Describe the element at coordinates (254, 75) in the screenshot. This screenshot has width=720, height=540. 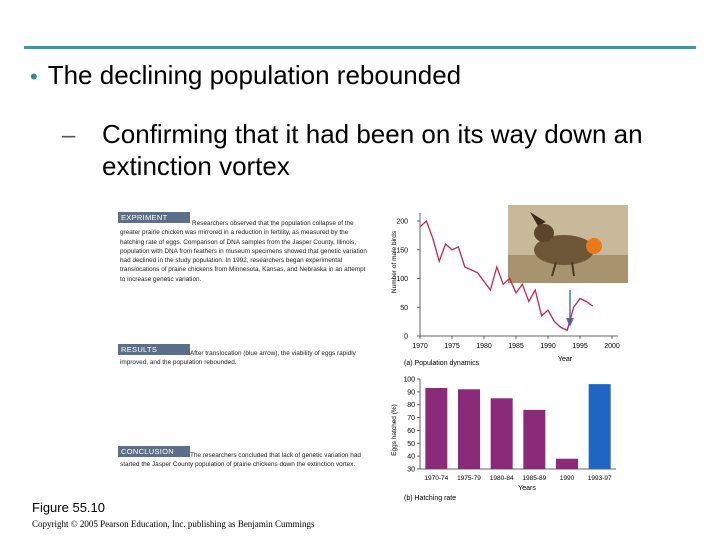
I see `title-text: The declining population rebounded` at that location.